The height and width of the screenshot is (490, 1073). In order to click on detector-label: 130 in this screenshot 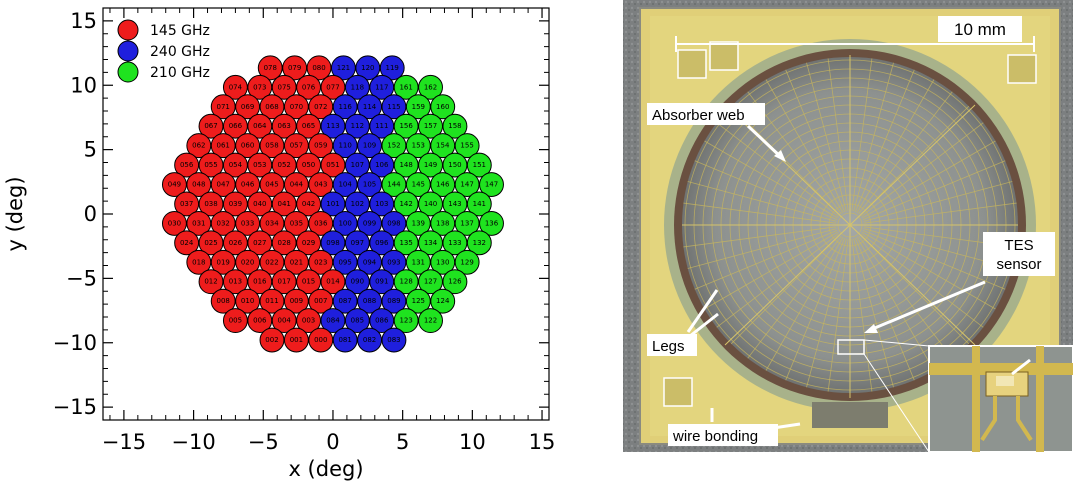, I will do `click(442, 262)`.